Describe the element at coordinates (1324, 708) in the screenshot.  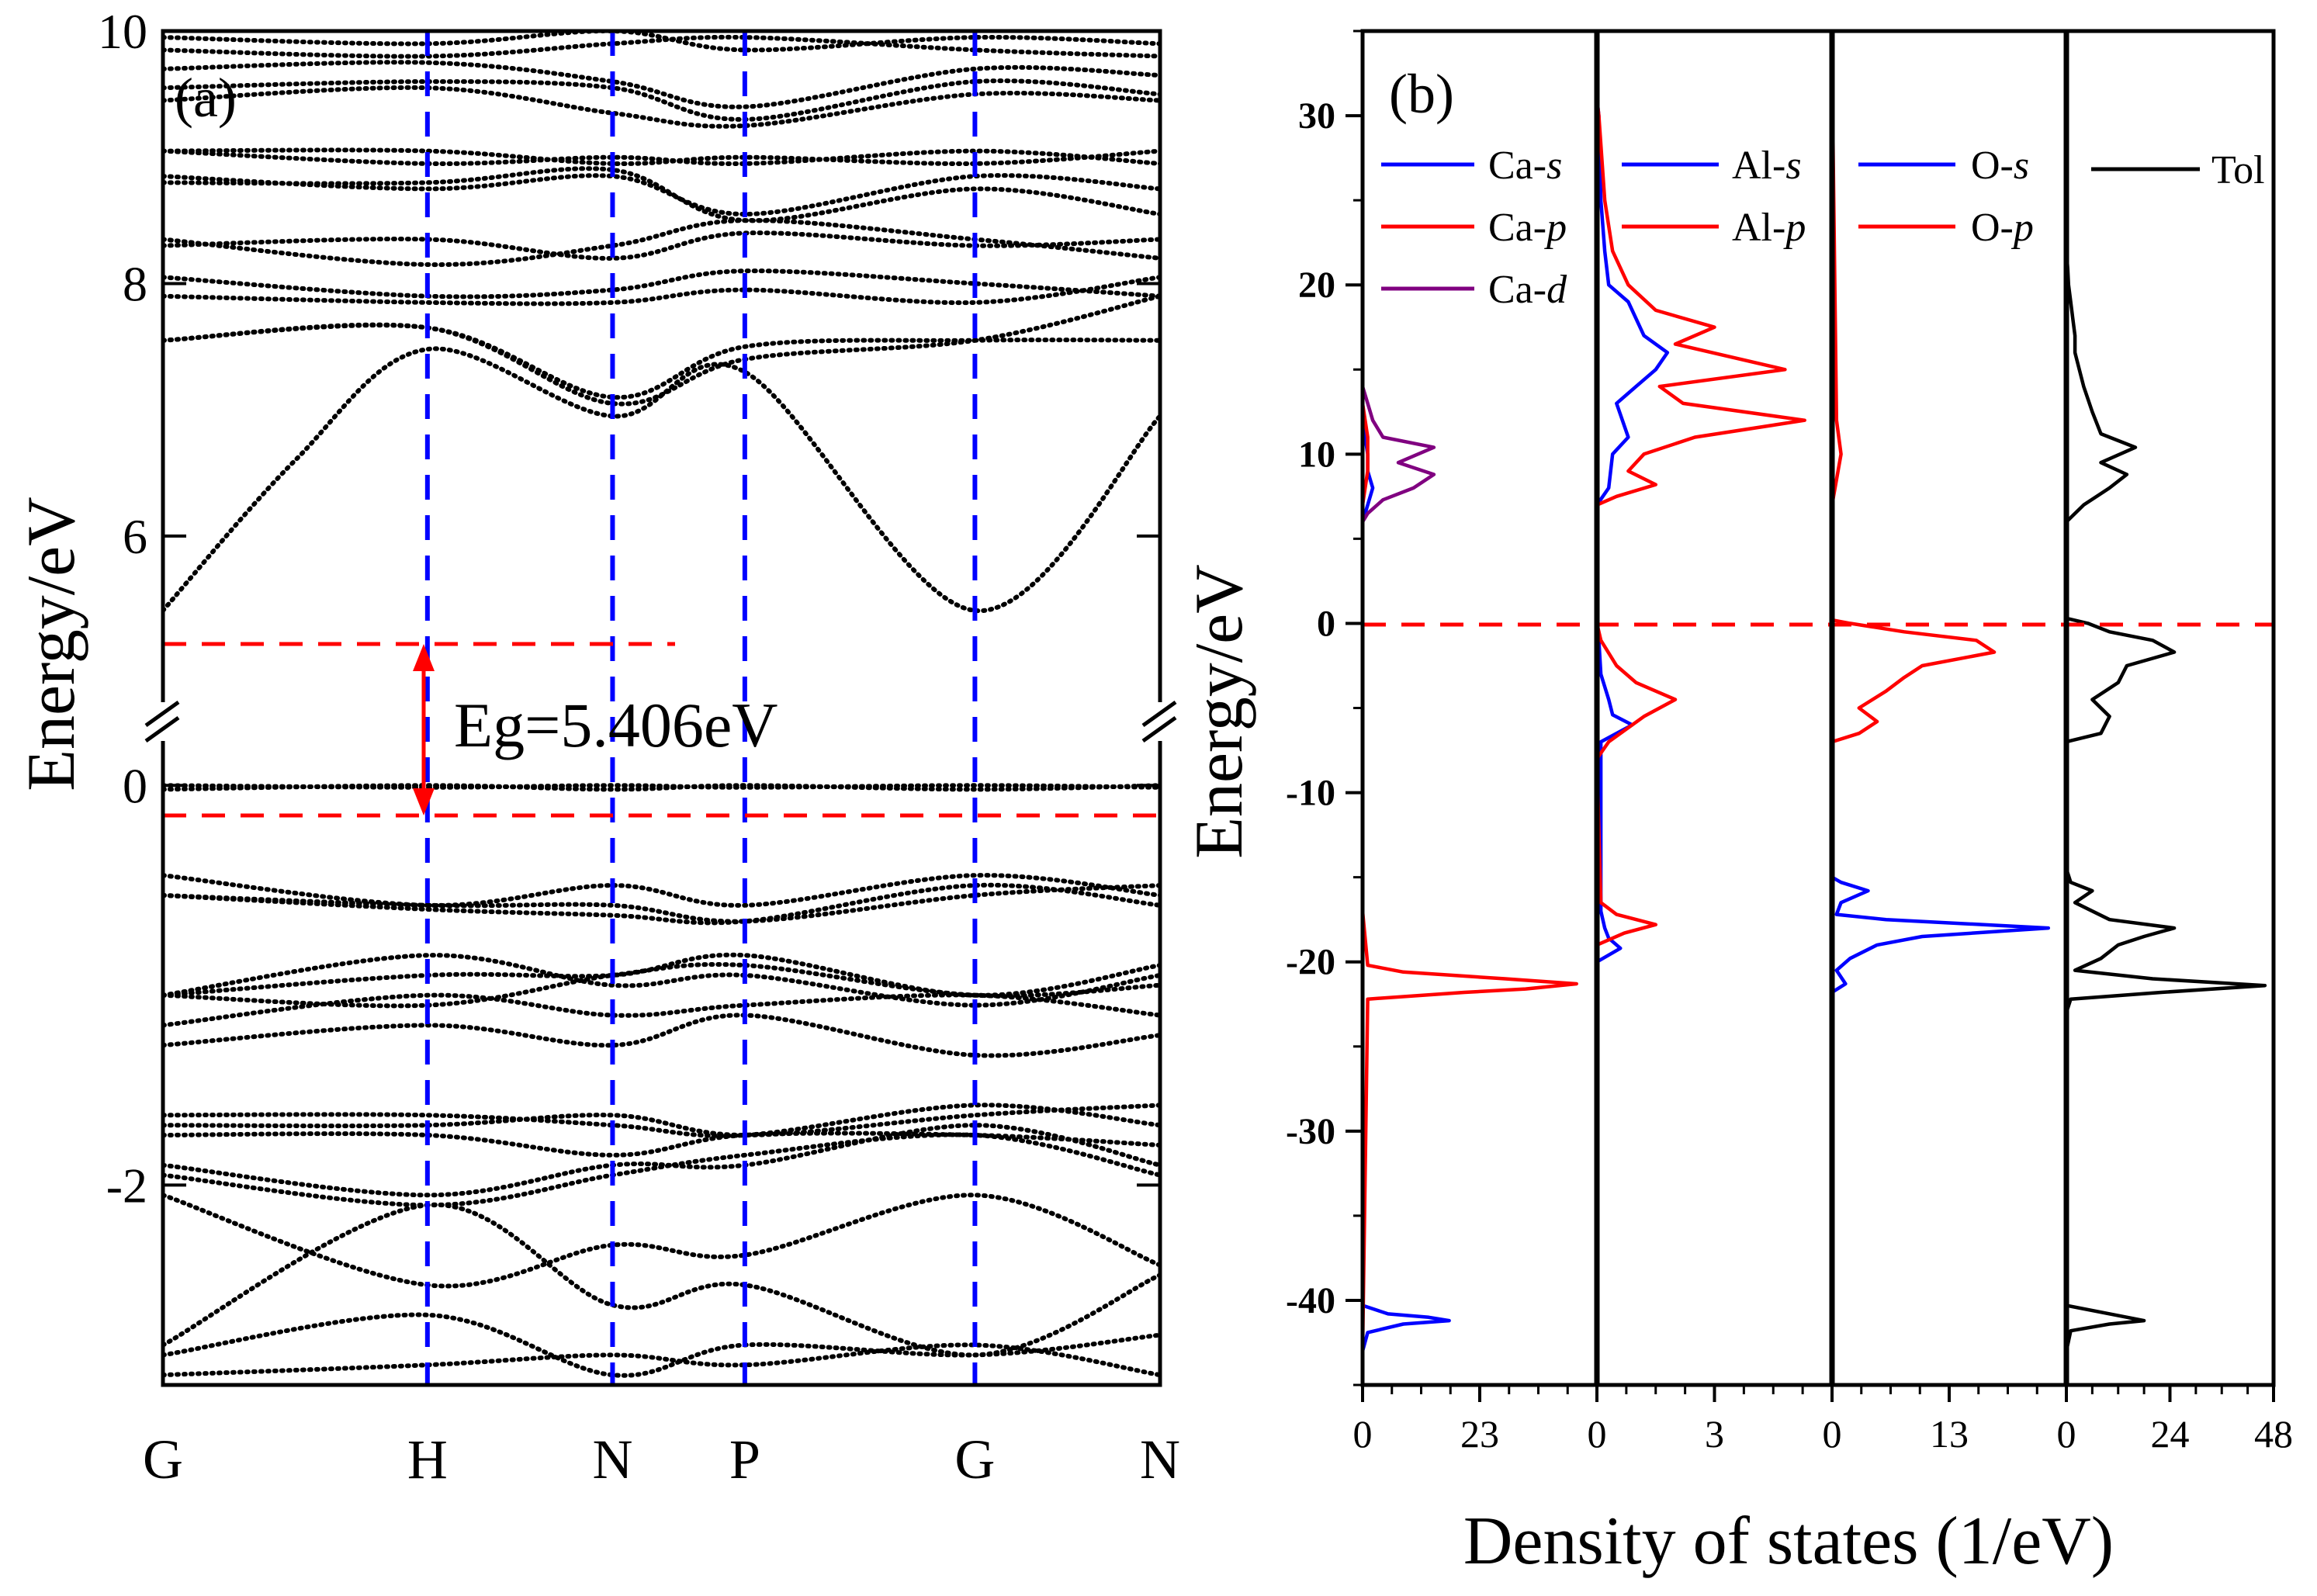
I see `dos-y-axis-ticks: -40 -30 -20 -10 0 10 20 30` at that location.